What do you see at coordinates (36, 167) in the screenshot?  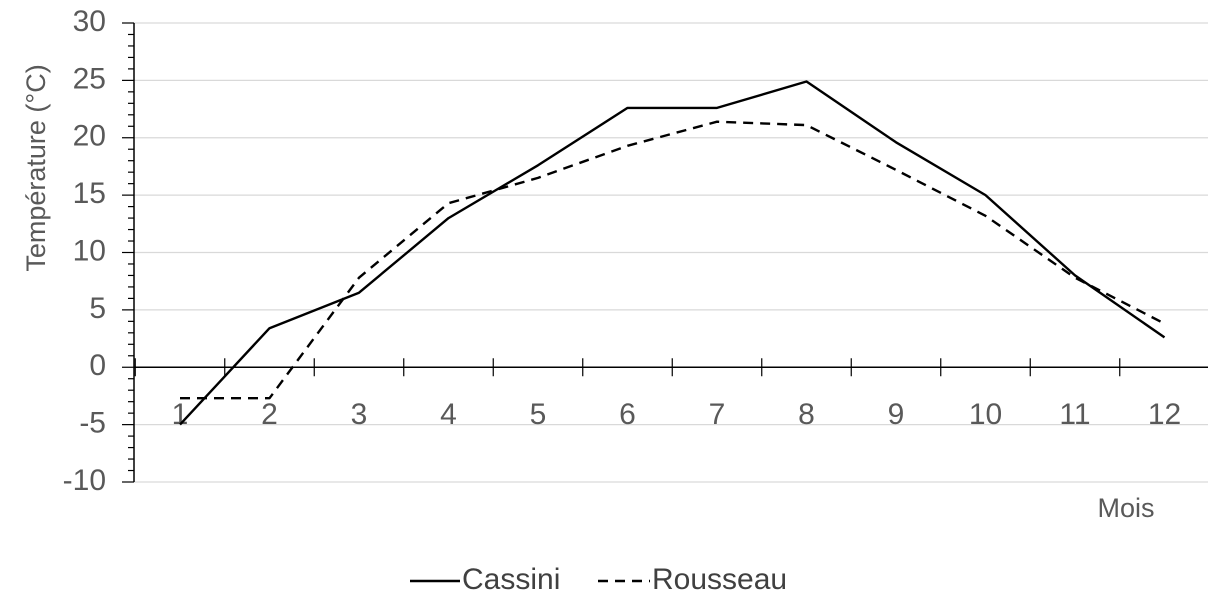 I see `y-axis-title: Température (°C)` at bounding box center [36, 167].